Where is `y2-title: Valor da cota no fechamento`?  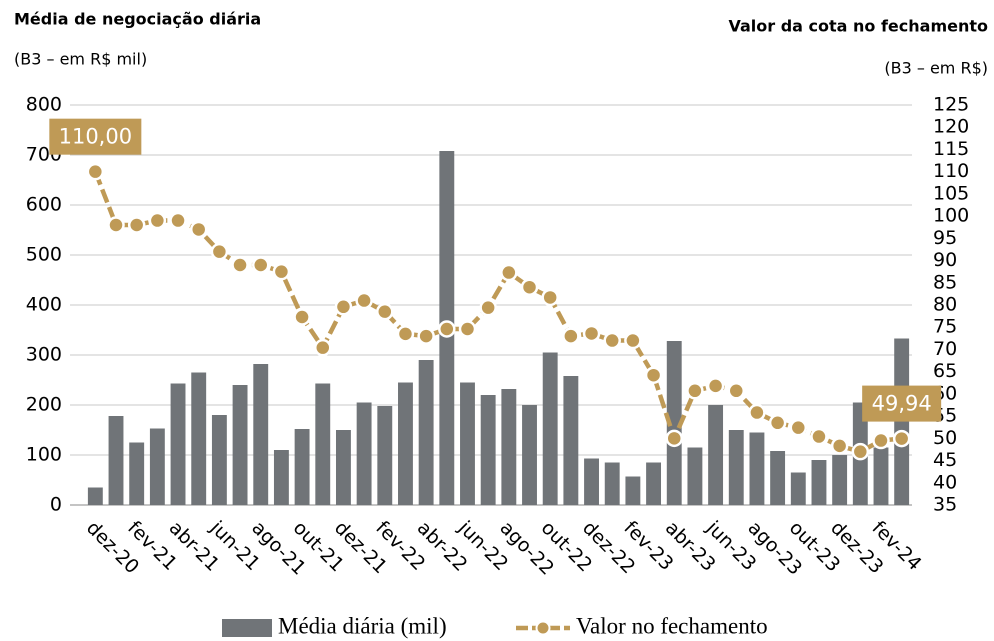 y2-title: Valor da cota no fechamento is located at coordinates (858, 26).